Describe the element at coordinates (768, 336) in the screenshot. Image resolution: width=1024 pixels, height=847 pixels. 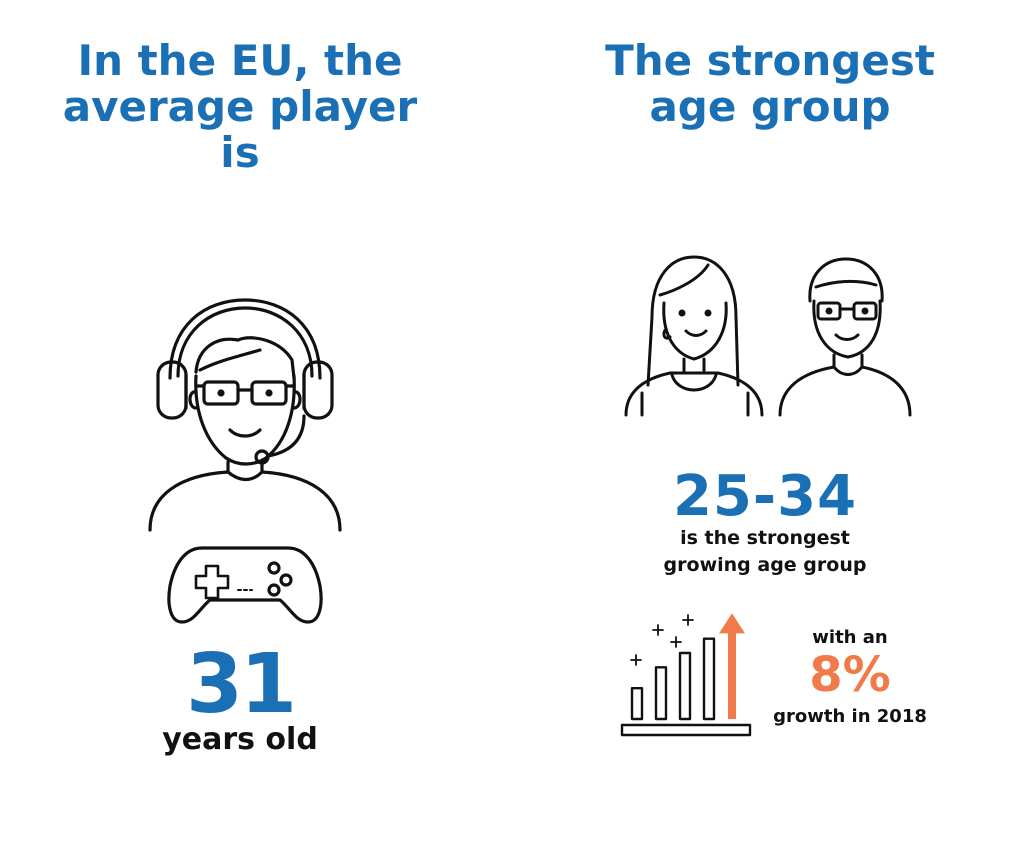
I see `couple-illustration` at that location.